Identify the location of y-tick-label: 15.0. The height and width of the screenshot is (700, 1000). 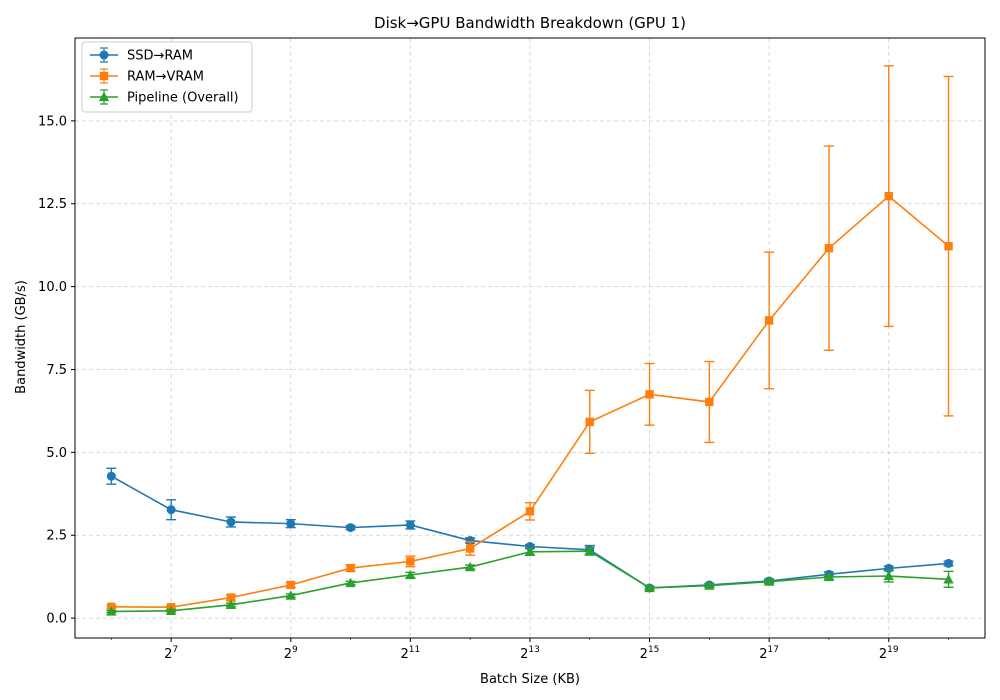
(52, 121).